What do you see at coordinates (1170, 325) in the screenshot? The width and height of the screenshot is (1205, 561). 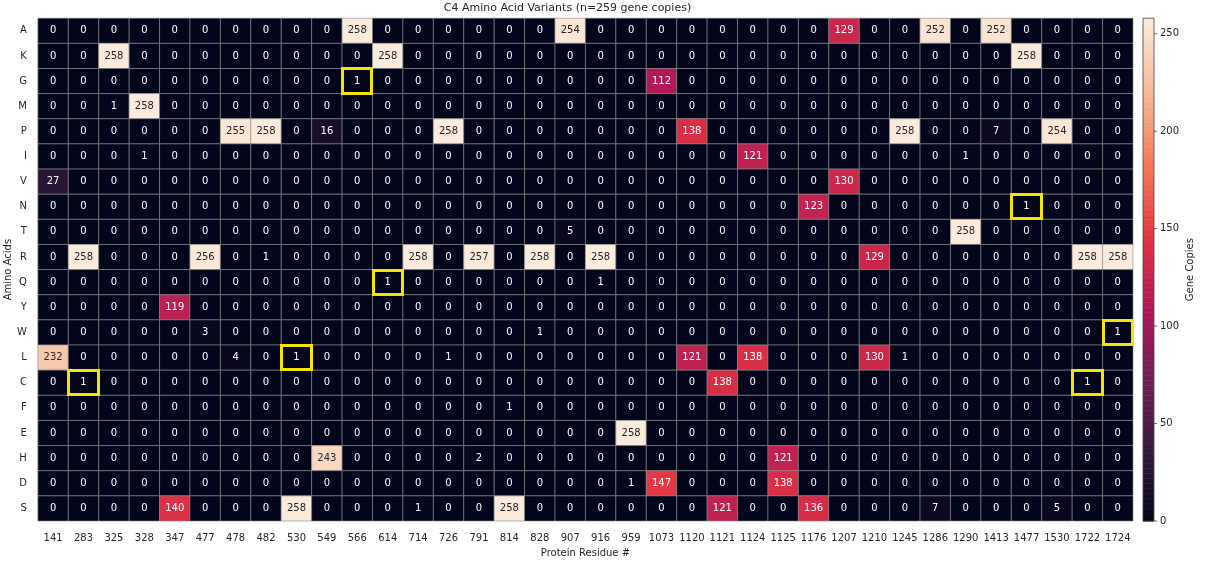 I see `color-bar-label: 100` at bounding box center [1170, 325].